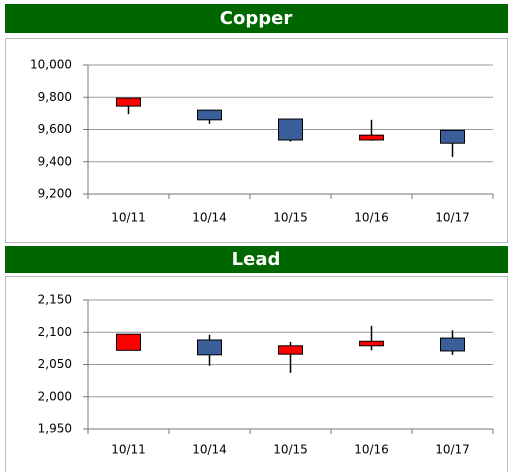 This screenshot has height=476, width=513. What do you see at coordinates (55, 161) in the screenshot?
I see `y-tick-label: 9,400` at bounding box center [55, 161].